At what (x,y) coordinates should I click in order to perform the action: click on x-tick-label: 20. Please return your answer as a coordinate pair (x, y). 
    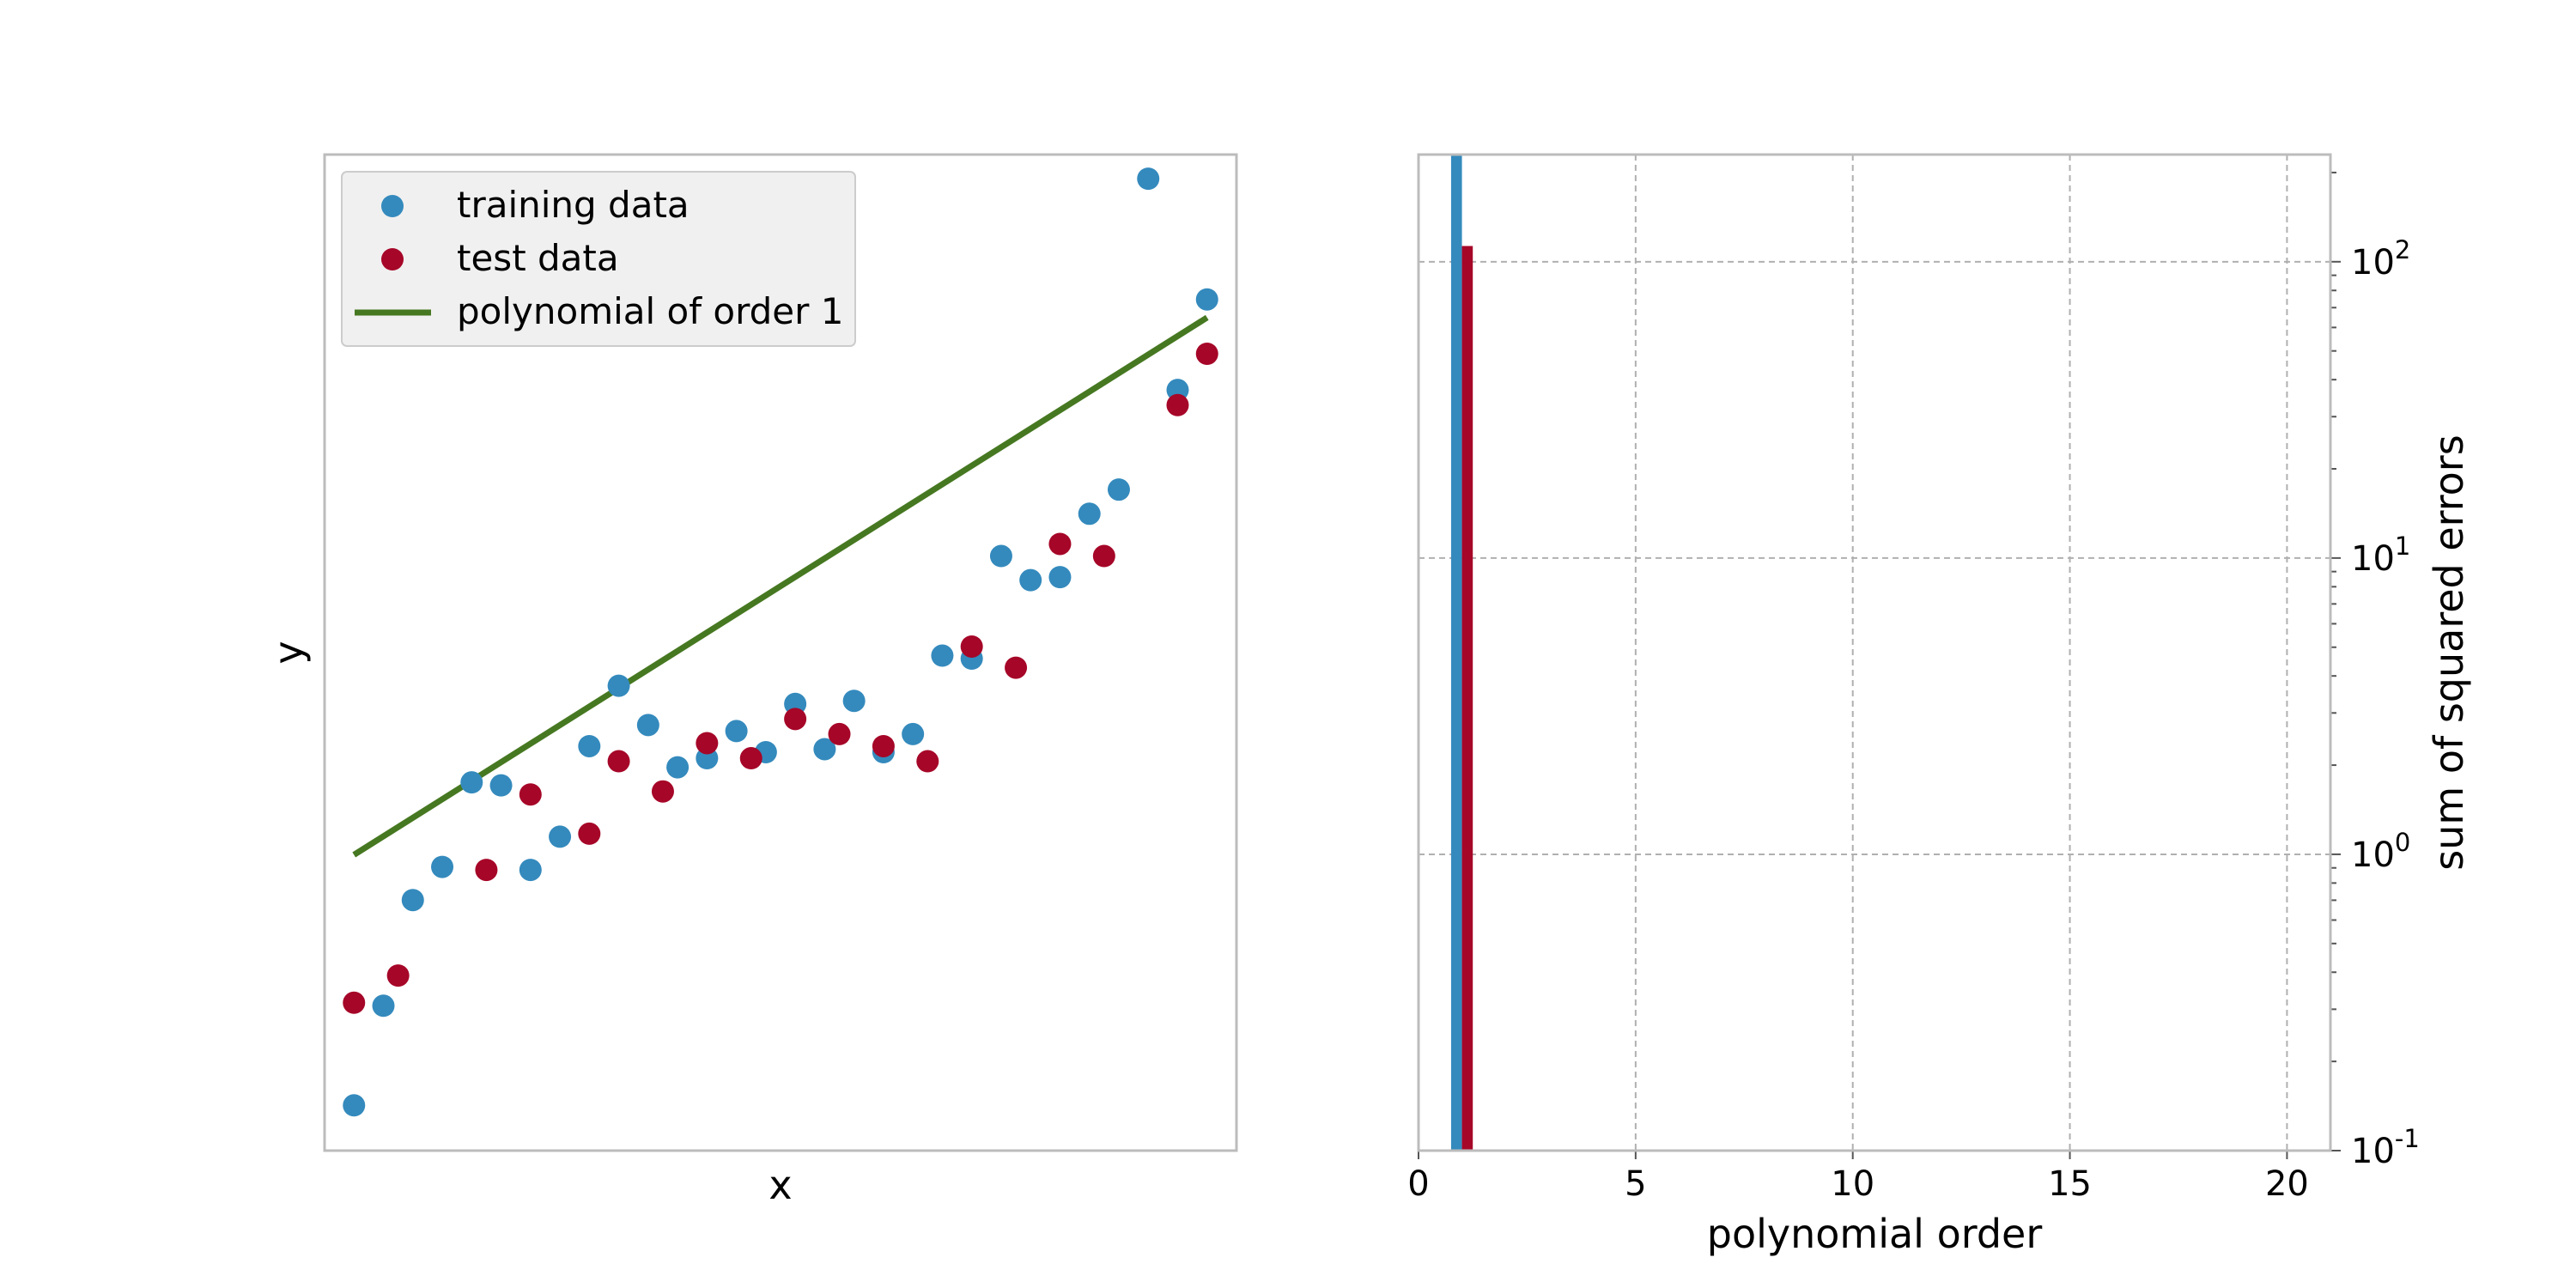
    Looking at the image, I should click on (2287, 1184).